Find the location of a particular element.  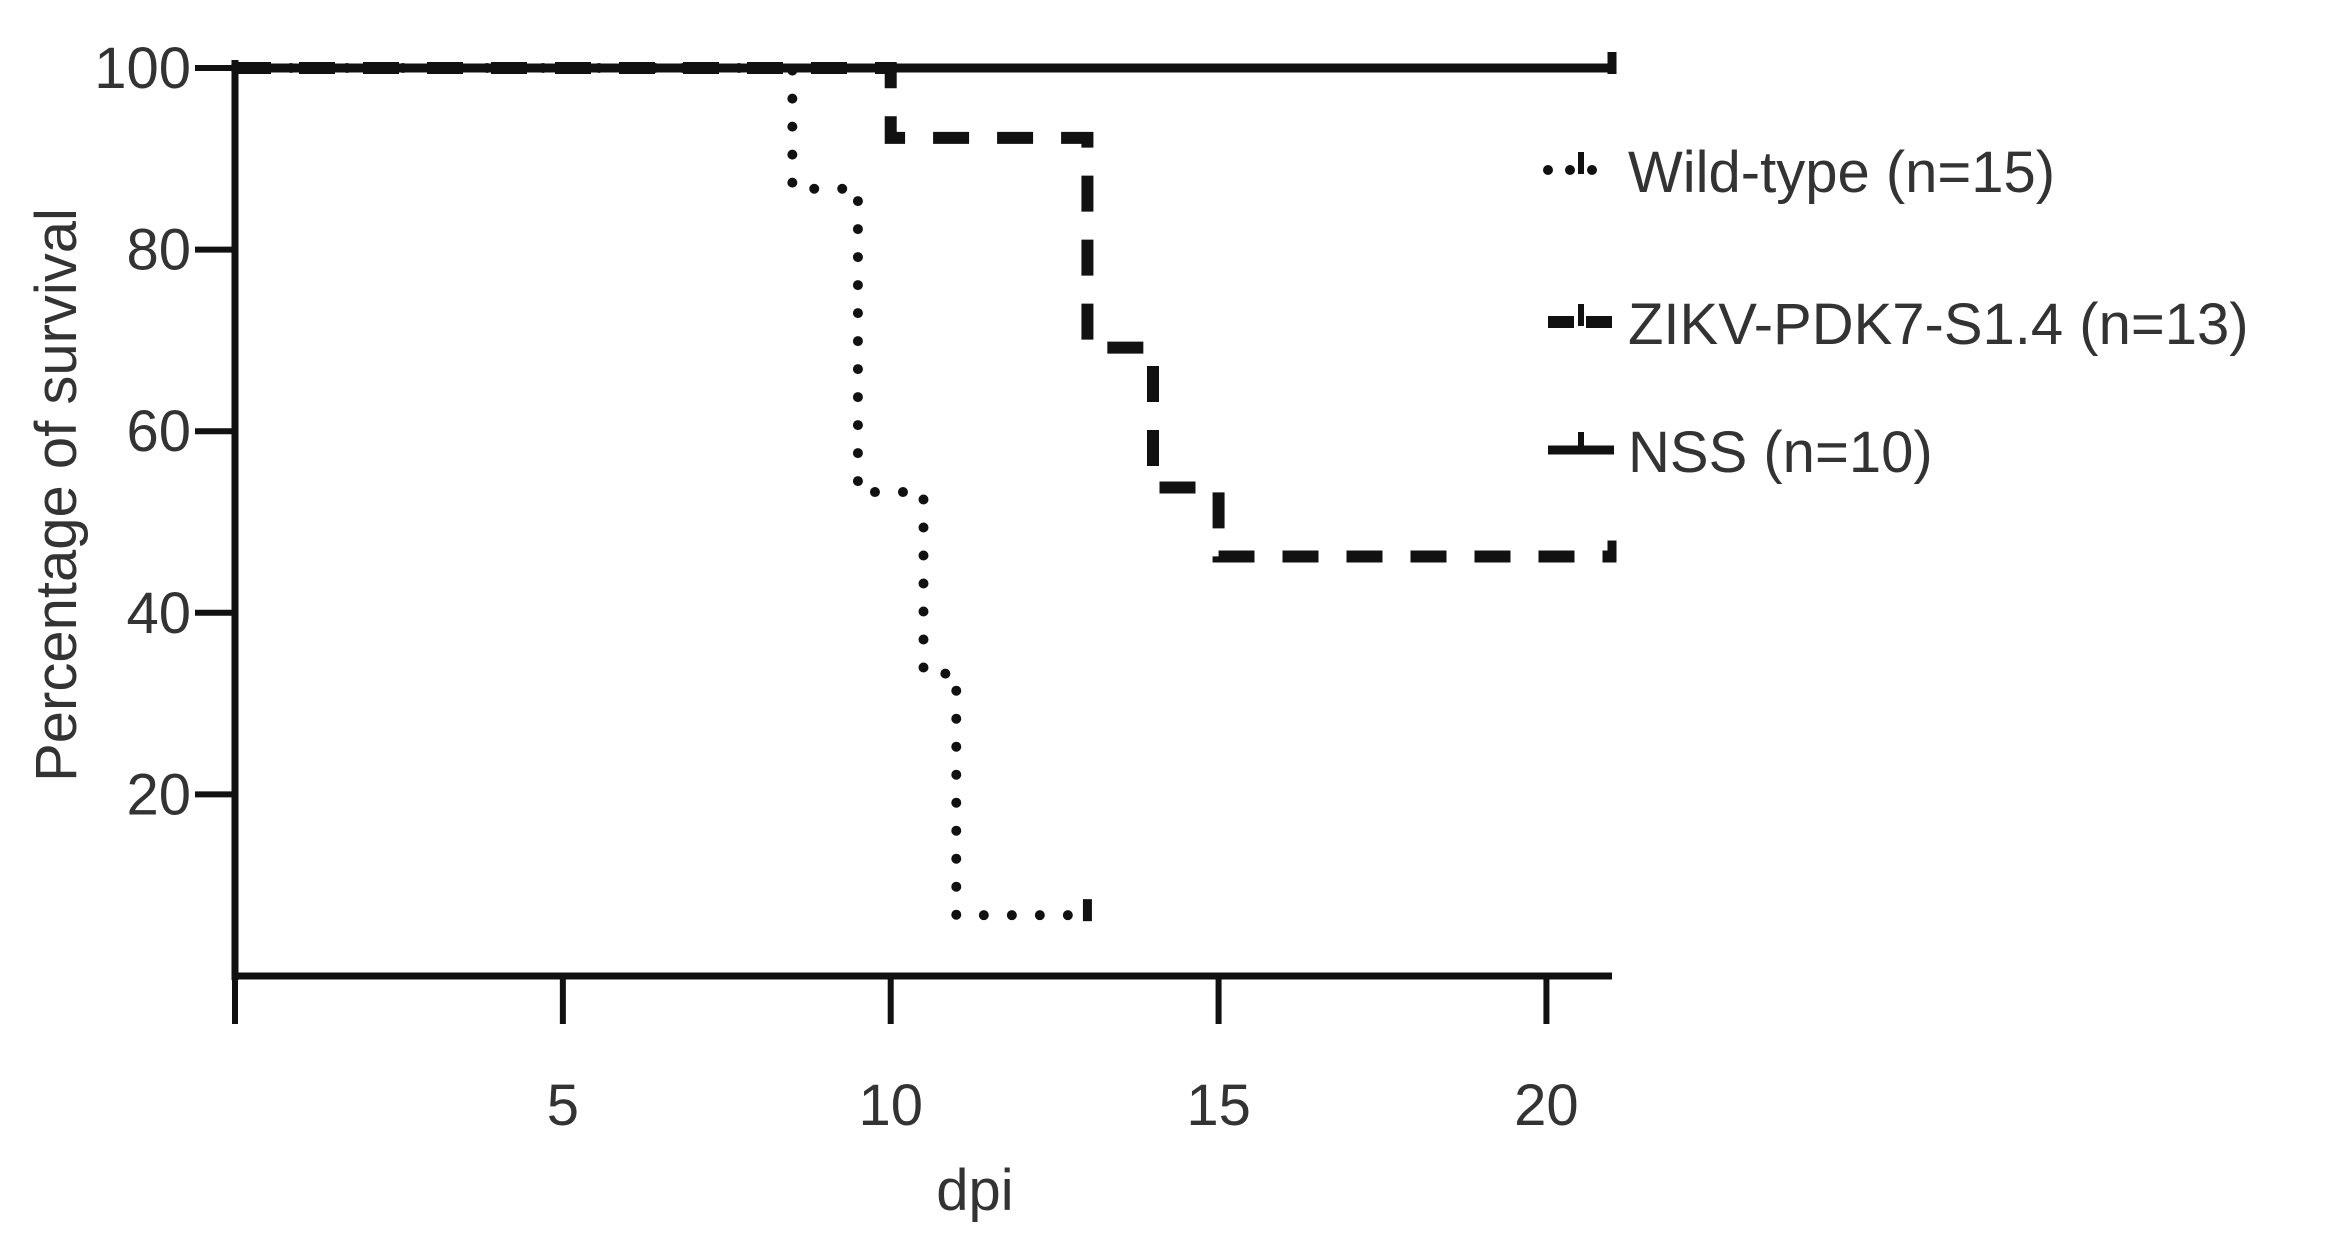

x-tick-label: 10 is located at coordinates (890, 1105).